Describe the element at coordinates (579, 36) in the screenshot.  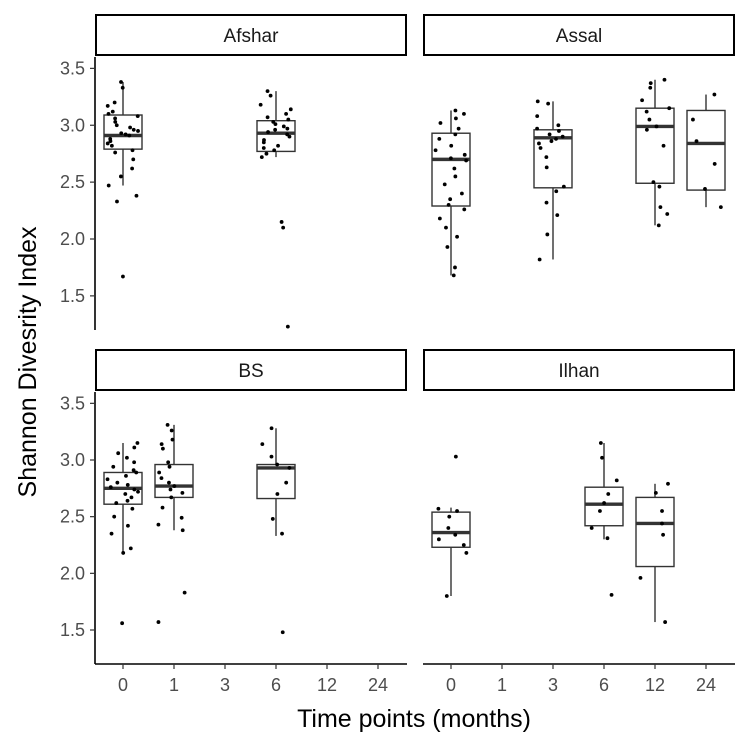
I see `strip-label-assal: Assal` at that location.